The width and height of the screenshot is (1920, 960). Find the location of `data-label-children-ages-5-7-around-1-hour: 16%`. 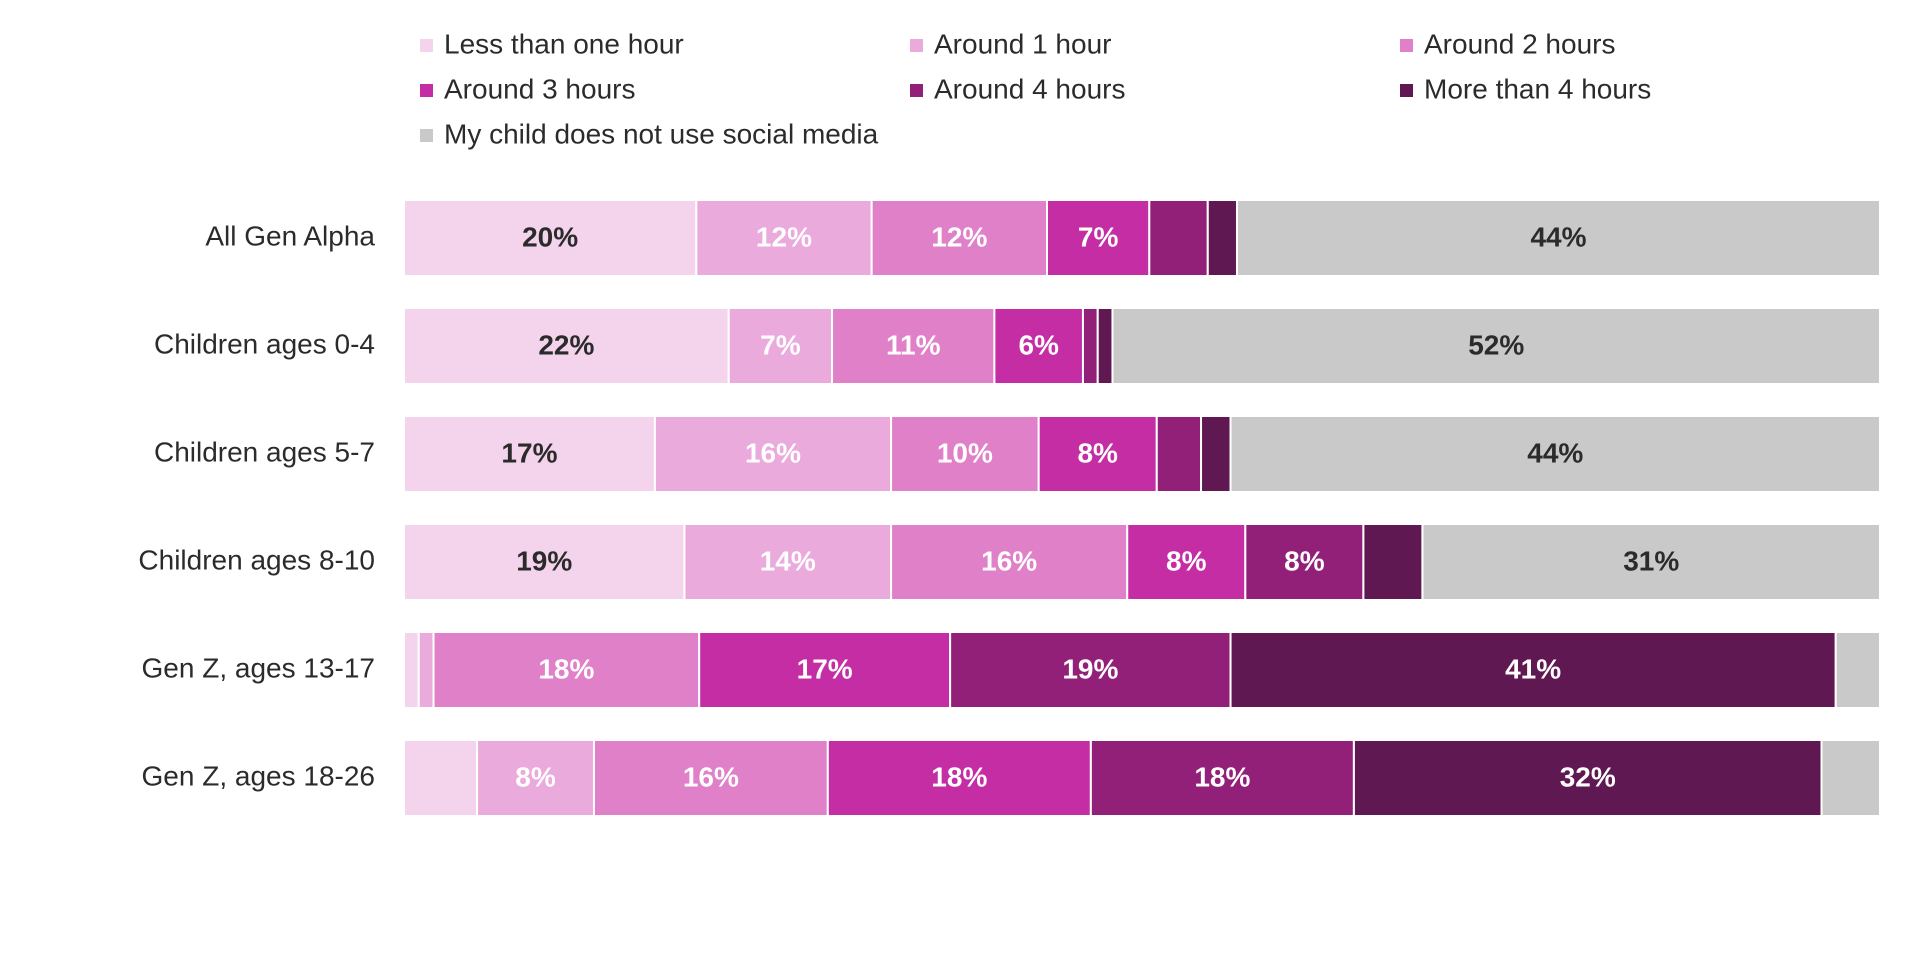

data-label-children-ages-5-7-around-1-hour: 16% is located at coordinates (773, 452).